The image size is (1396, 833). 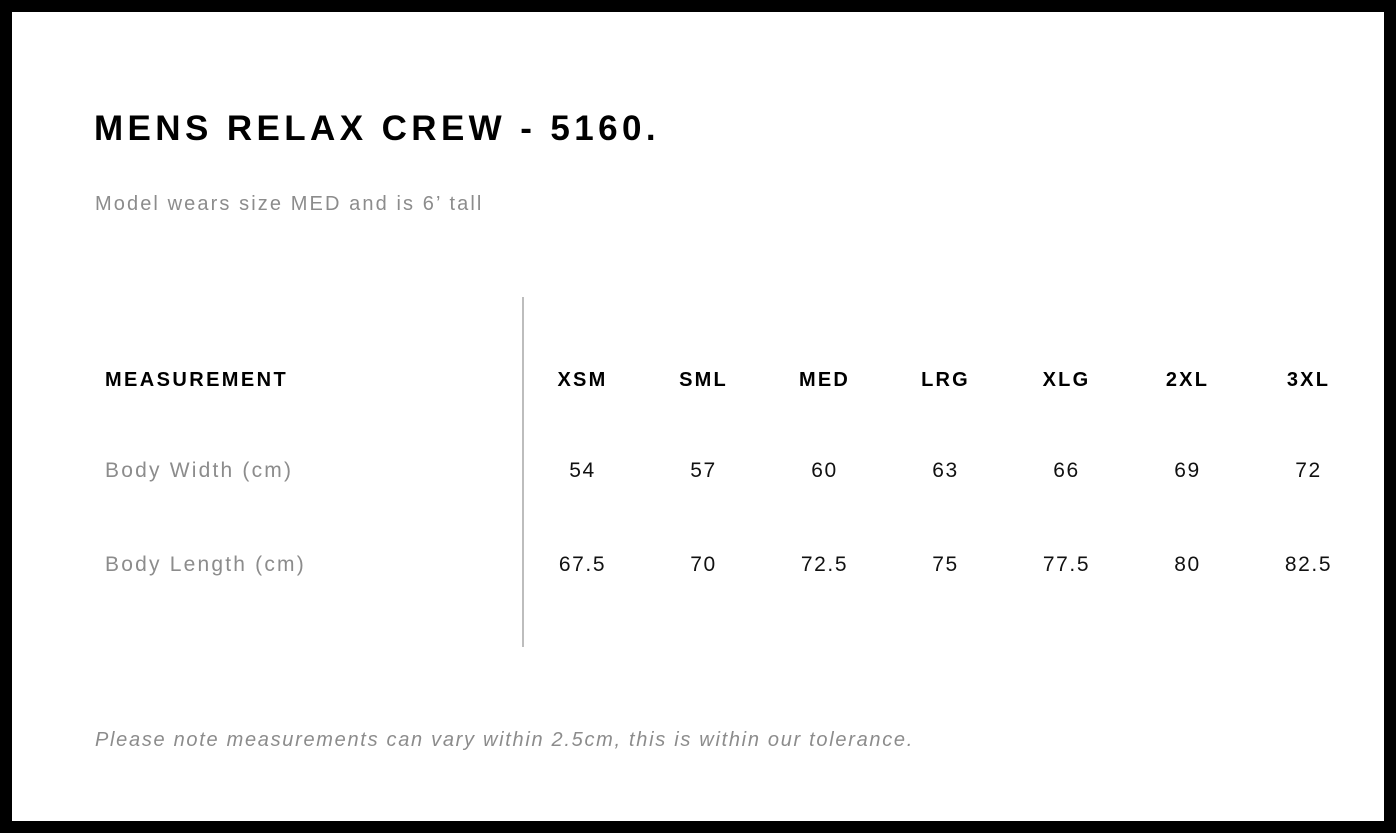 I want to click on column-header-med: MED, so click(x=824, y=379).